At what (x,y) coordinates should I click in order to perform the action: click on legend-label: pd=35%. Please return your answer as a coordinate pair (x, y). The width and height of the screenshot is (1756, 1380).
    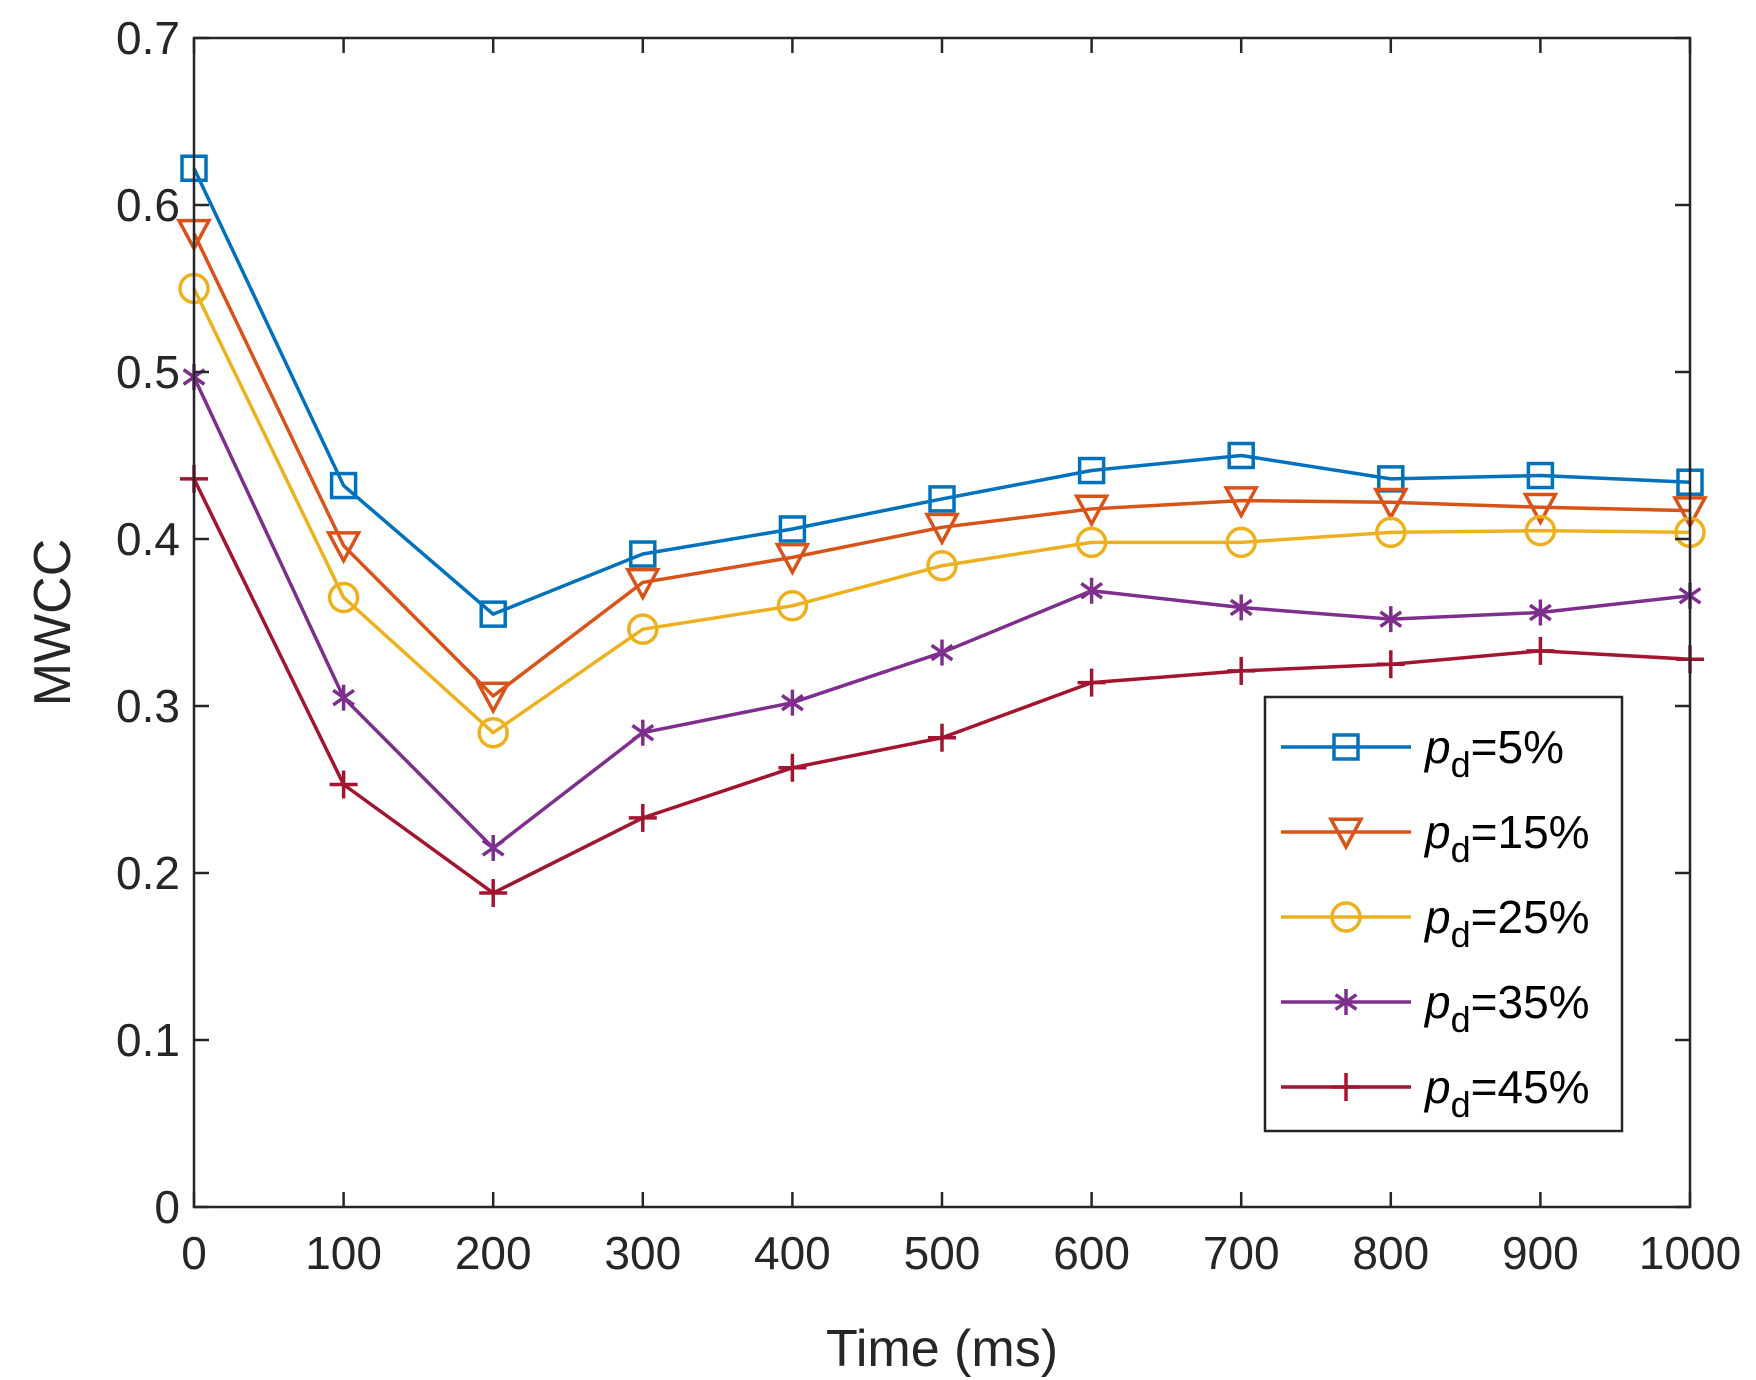
    Looking at the image, I should click on (1506, 1008).